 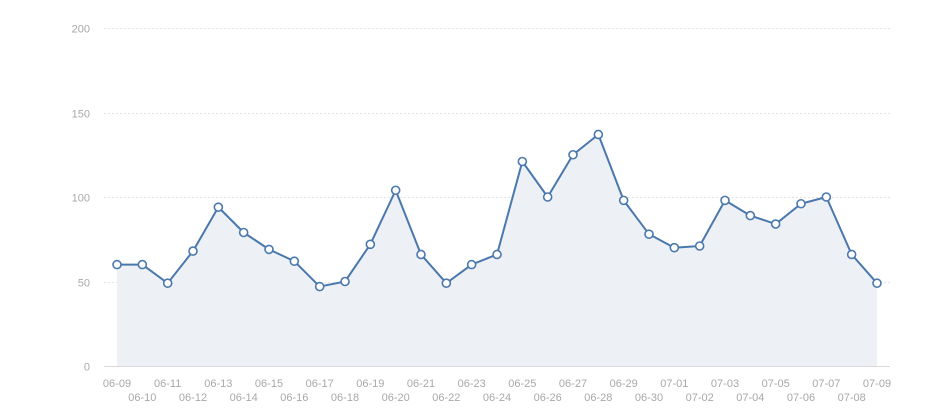 I want to click on x-tick-label: 06-12, so click(x=193, y=398).